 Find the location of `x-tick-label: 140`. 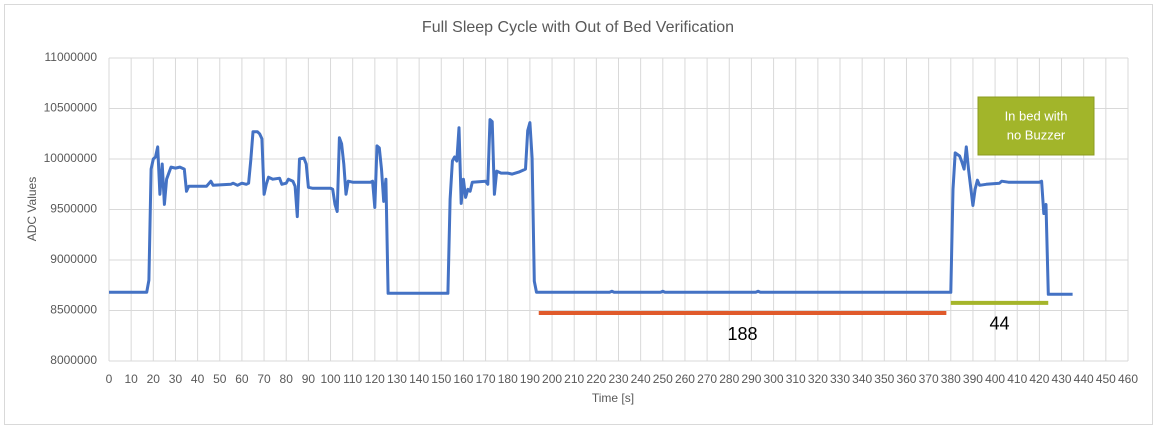

x-tick-label: 140 is located at coordinates (419, 379).